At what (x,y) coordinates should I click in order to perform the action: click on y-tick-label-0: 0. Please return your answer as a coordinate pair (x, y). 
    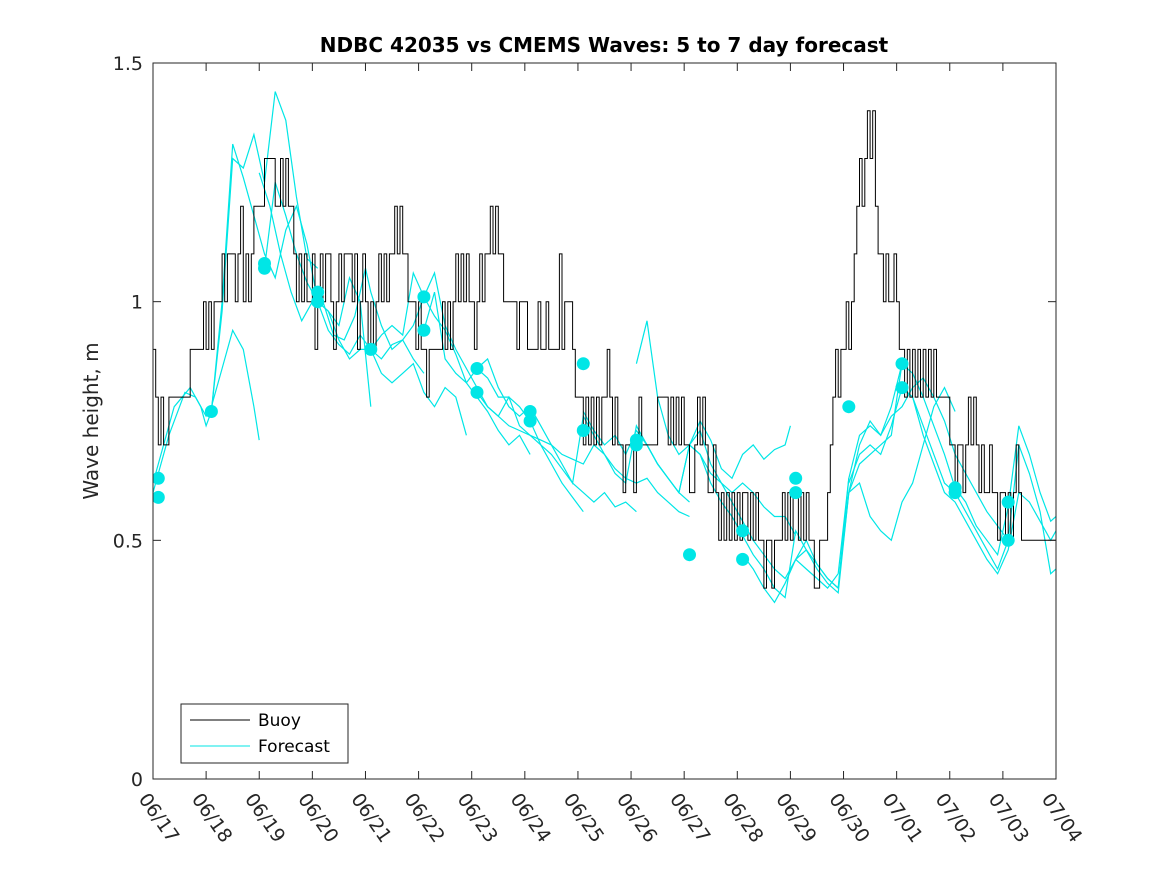
    Looking at the image, I should click on (137, 780).